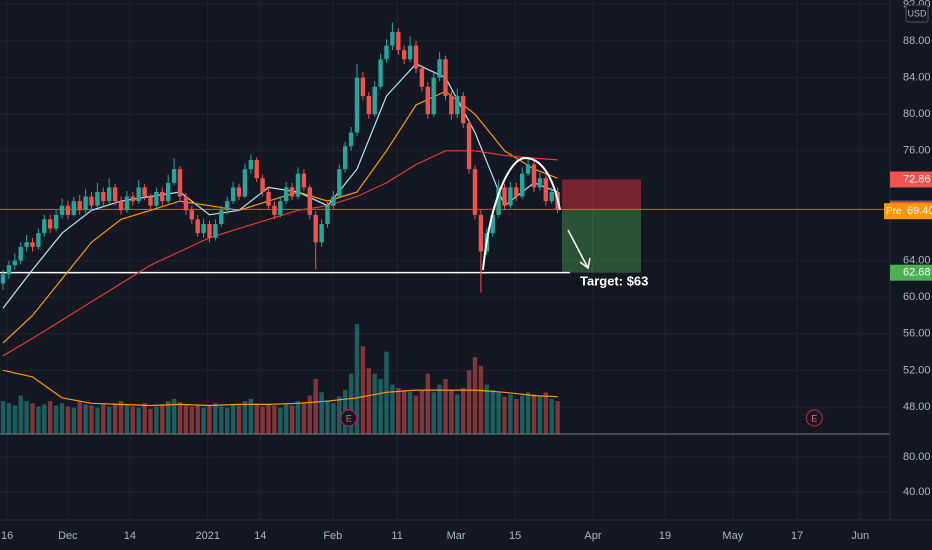 The image size is (932, 550). I want to click on x-tick-label: 15, so click(515, 536).